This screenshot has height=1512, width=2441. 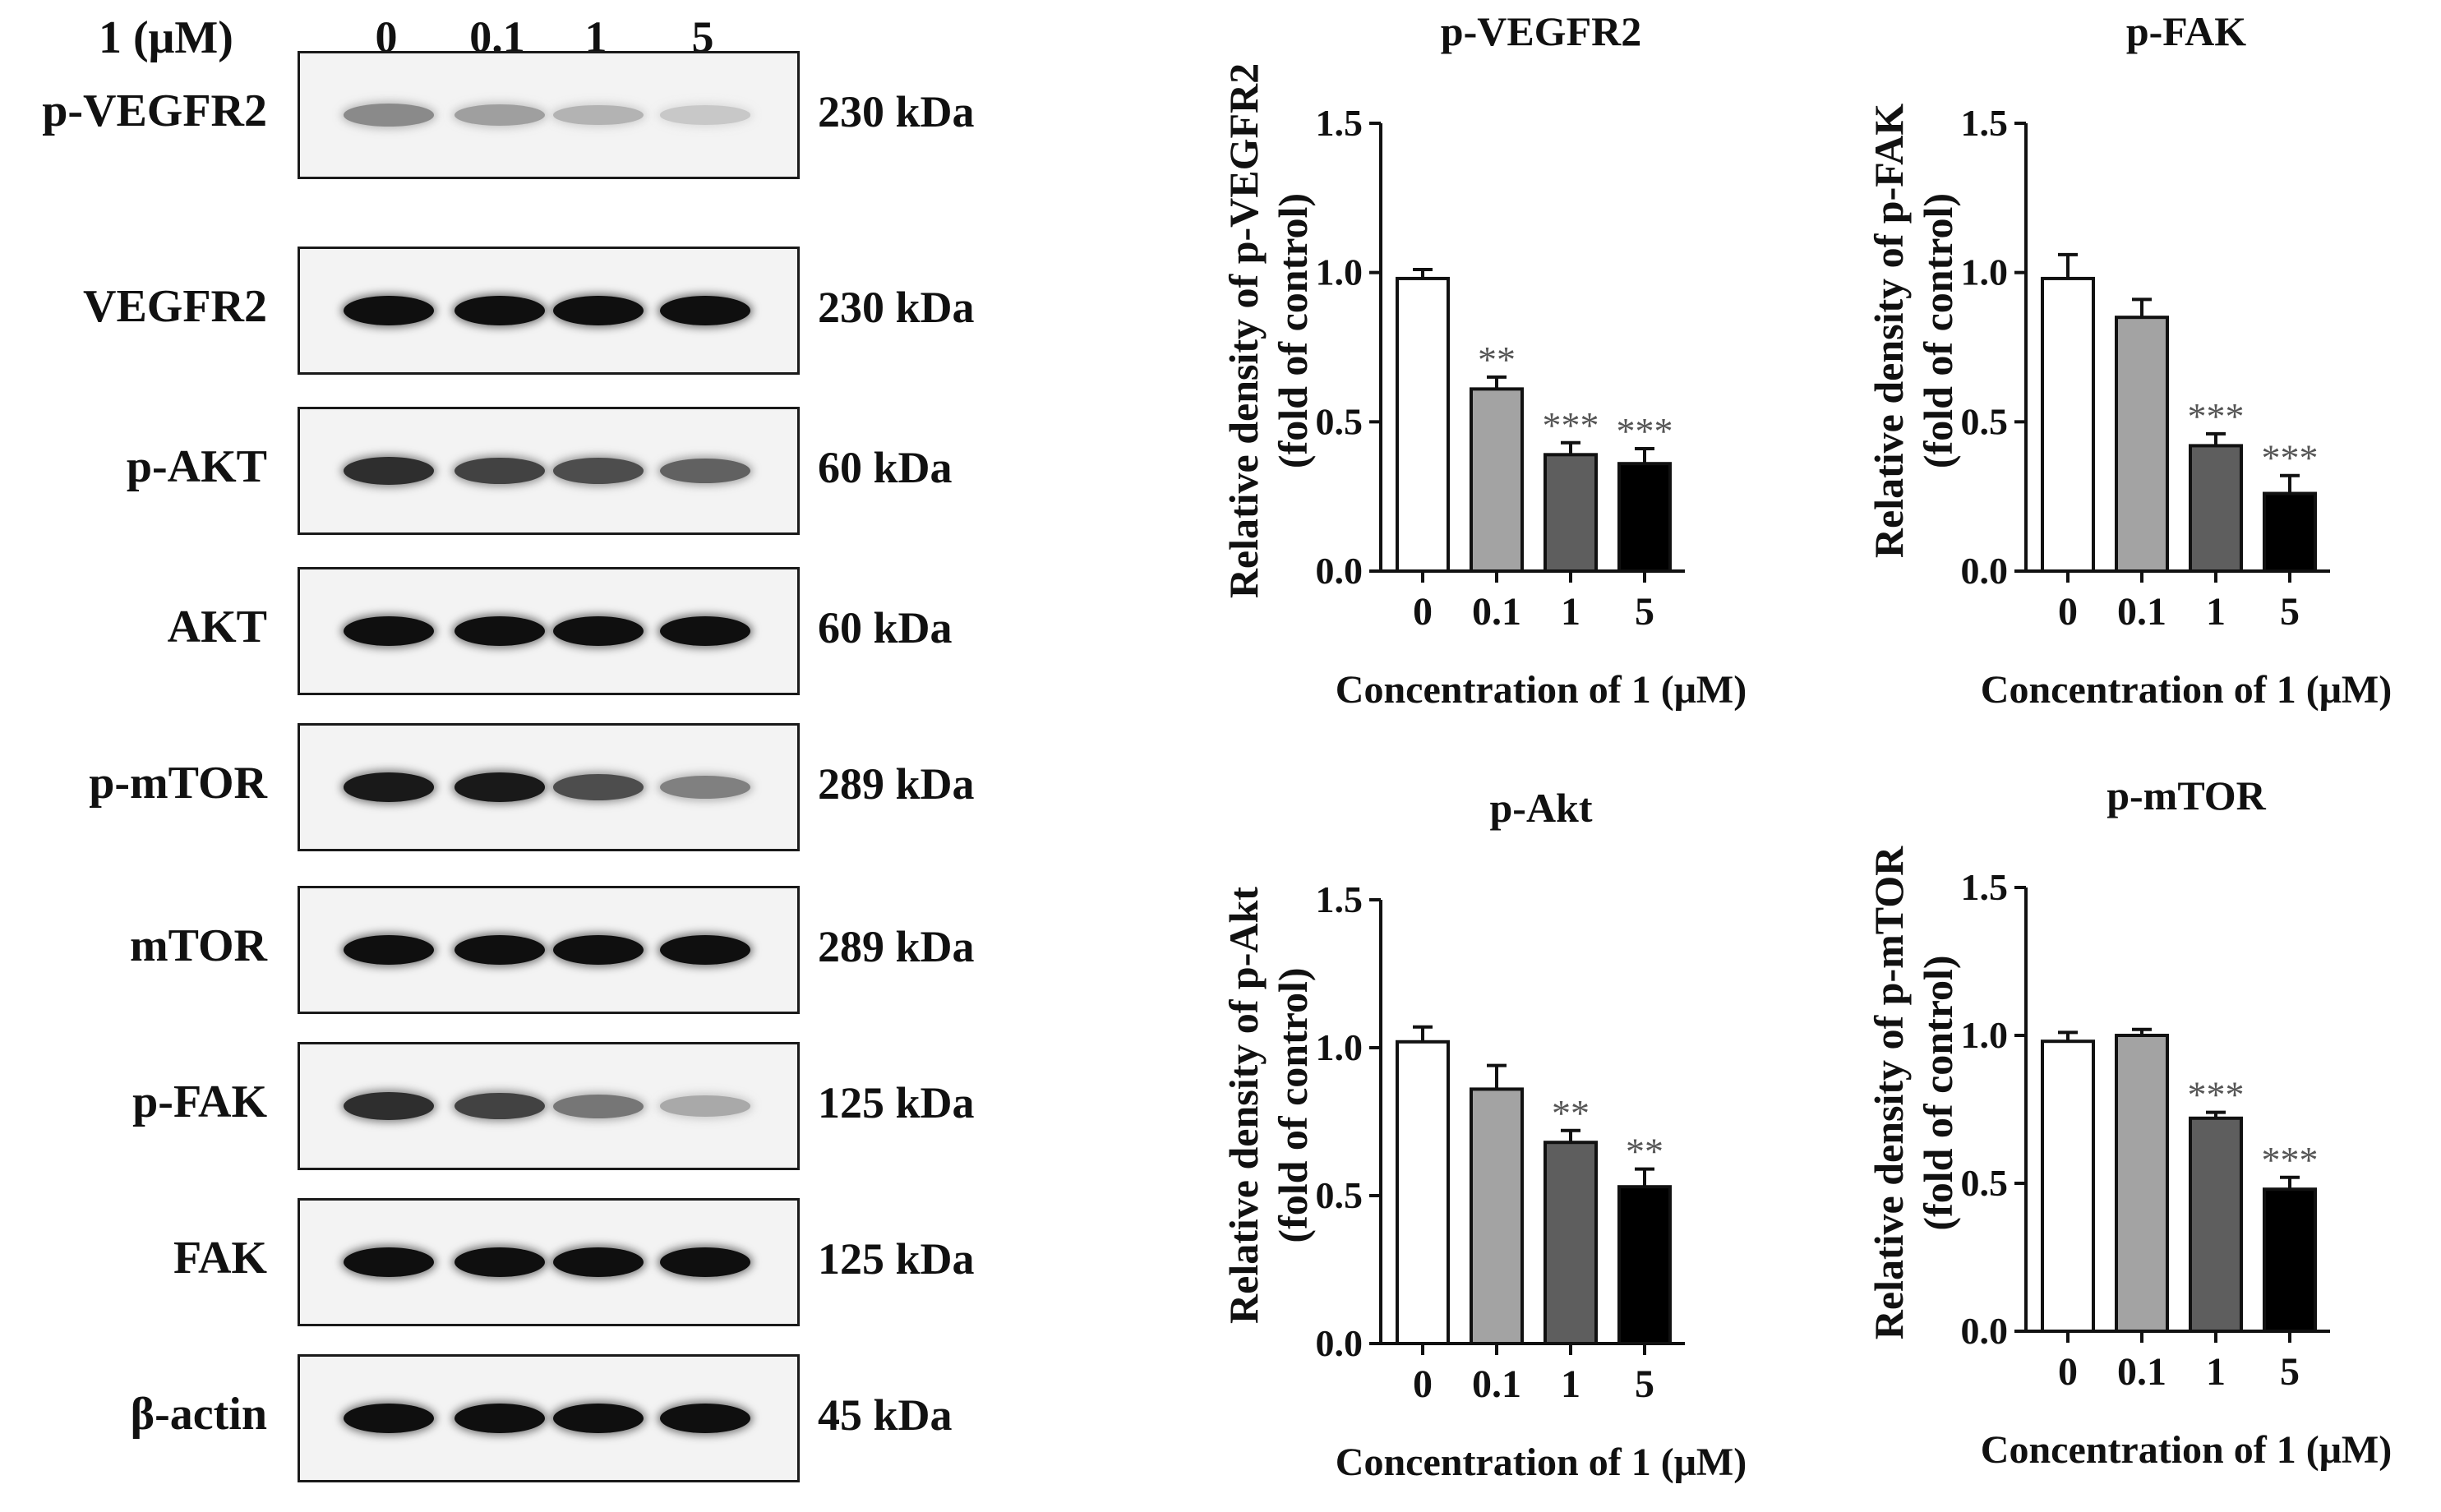 What do you see at coordinates (896, 307) in the screenshot?
I see `blot-row-size: 230 kDa` at bounding box center [896, 307].